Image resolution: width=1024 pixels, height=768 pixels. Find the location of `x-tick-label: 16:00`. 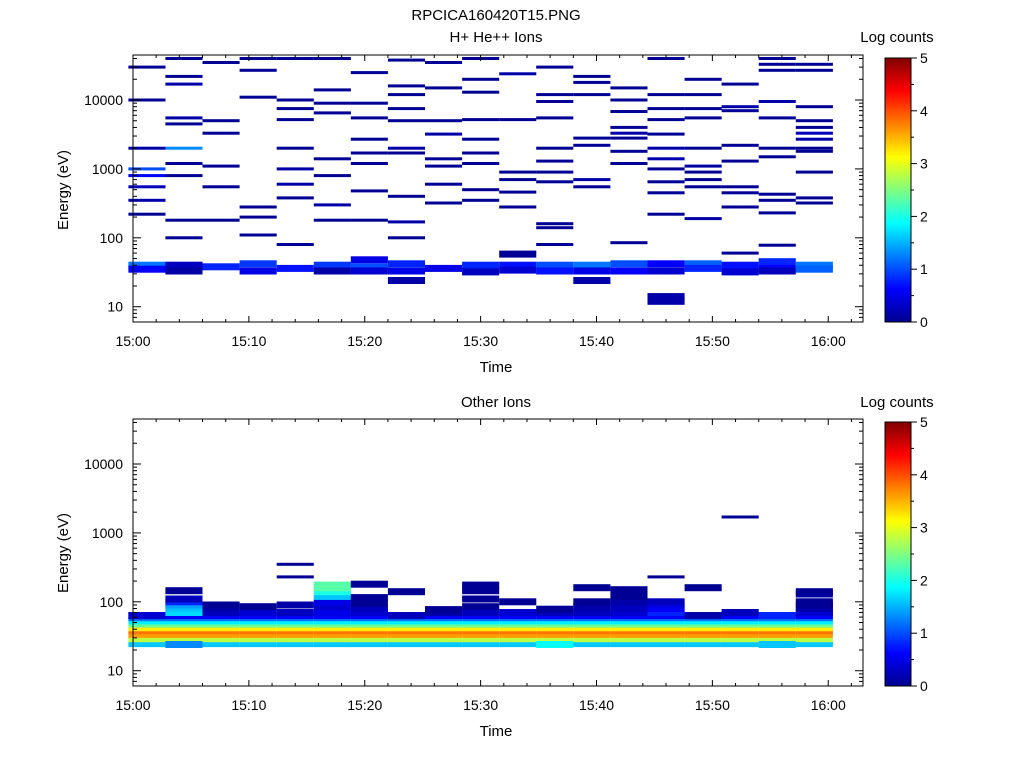

x-tick-label: 16:00 is located at coordinates (828, 705).